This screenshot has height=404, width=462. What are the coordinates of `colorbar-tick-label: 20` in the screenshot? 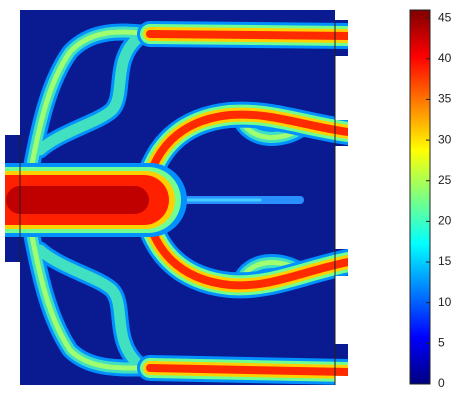 It's located at (445, 221).